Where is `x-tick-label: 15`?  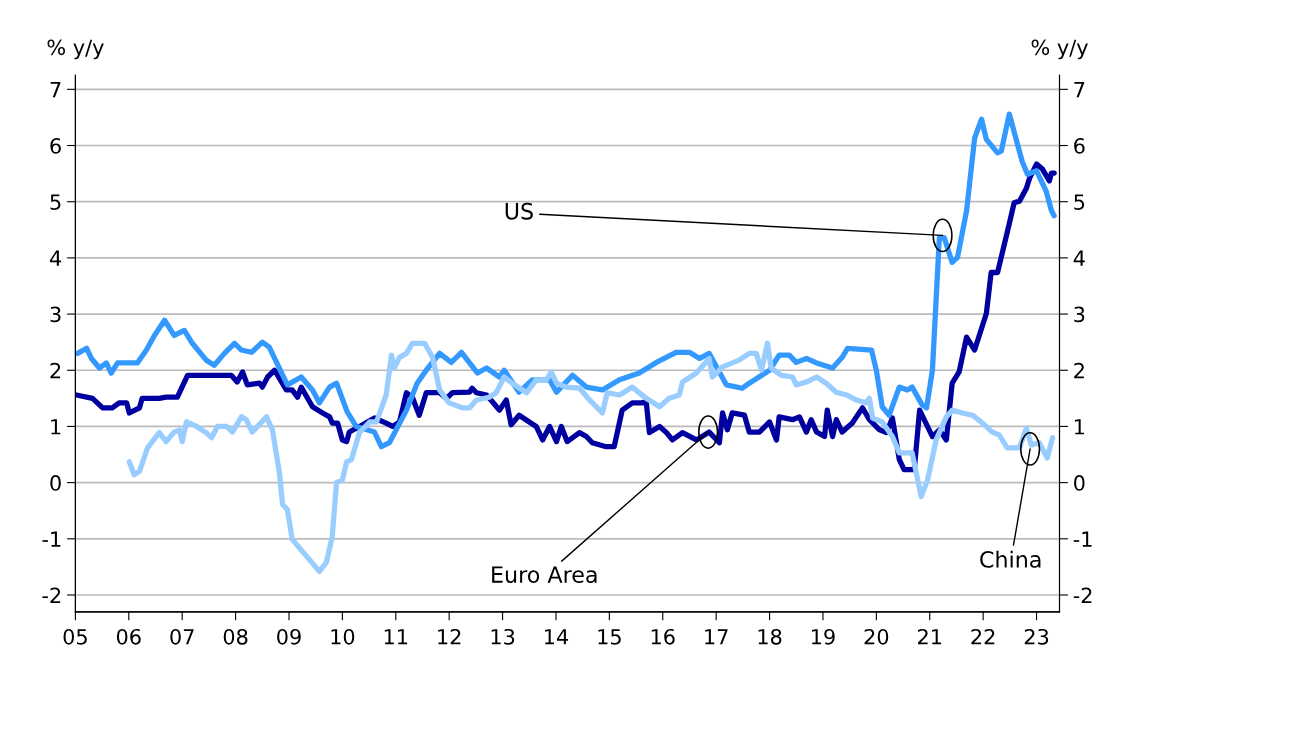
x-tick-label: 15 is located at coordinates (609, 637).